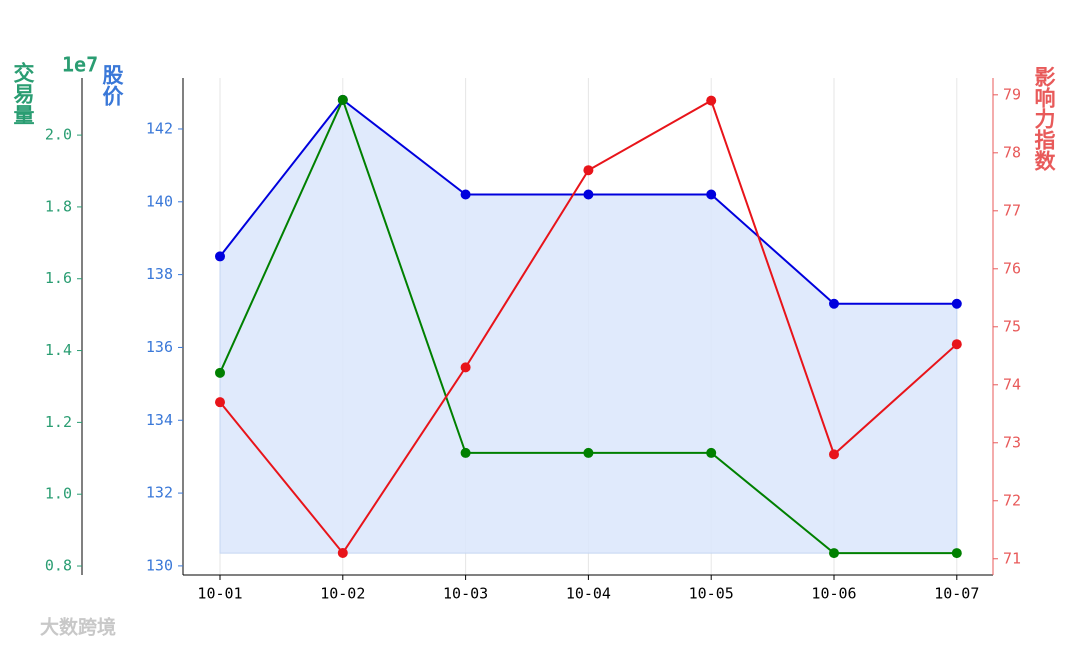 The width and height of the screenshot is (1080, 648). Describe the element at coordinates (58, 422) in the screenshot. I see `y3-tick-label: 1.2` at that location.